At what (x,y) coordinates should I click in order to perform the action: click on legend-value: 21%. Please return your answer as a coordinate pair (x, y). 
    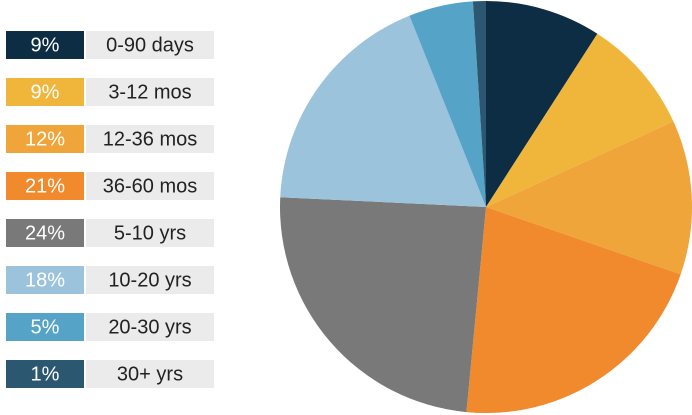
    Looking at the image, I should click on (45, 186).